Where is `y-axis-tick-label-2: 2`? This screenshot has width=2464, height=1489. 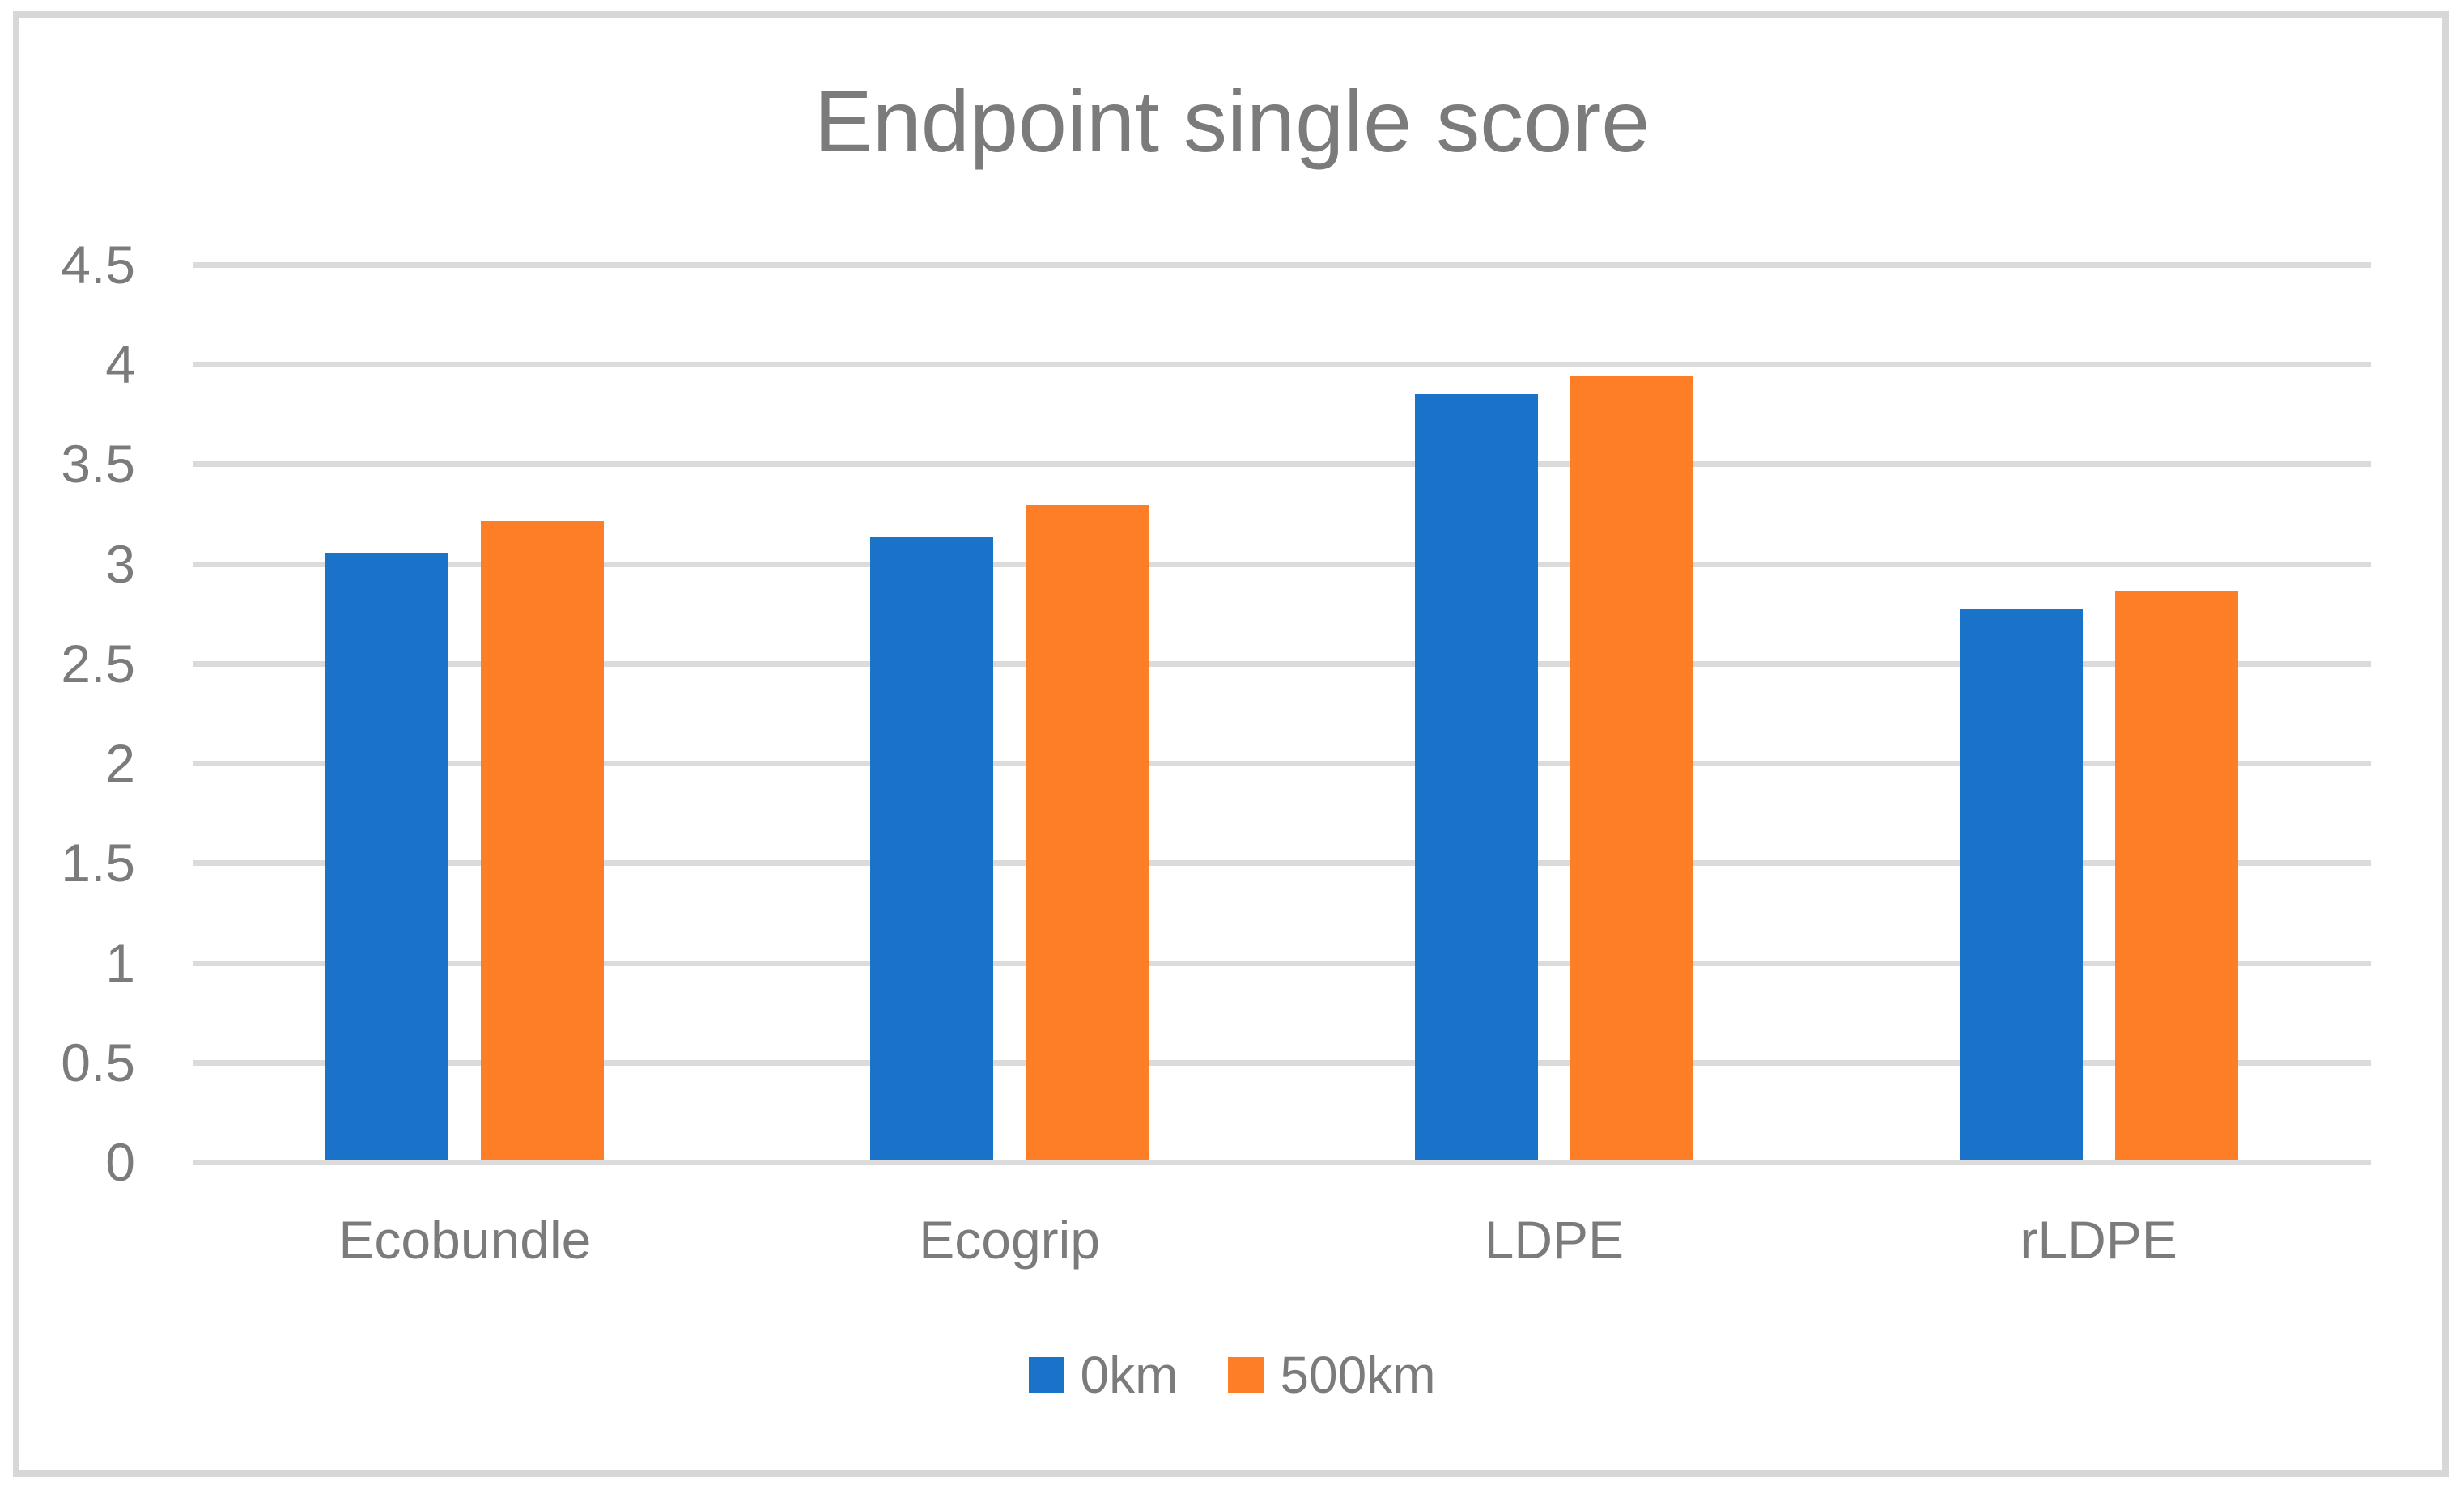
y-axis-tick-label-2: 2 is located at coordinates (120, 763).